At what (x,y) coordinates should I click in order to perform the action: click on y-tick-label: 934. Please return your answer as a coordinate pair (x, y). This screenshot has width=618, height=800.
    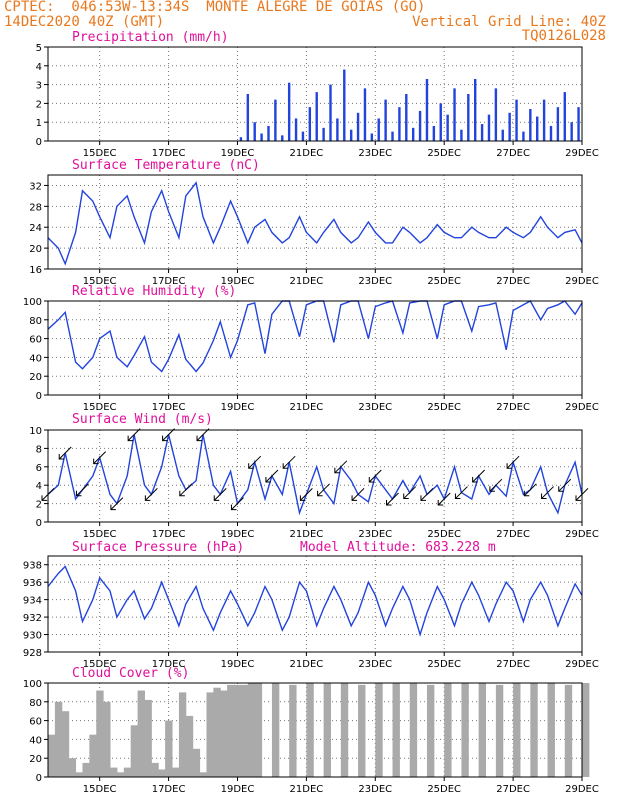
    Looking at the image, I should click on (32, 601).